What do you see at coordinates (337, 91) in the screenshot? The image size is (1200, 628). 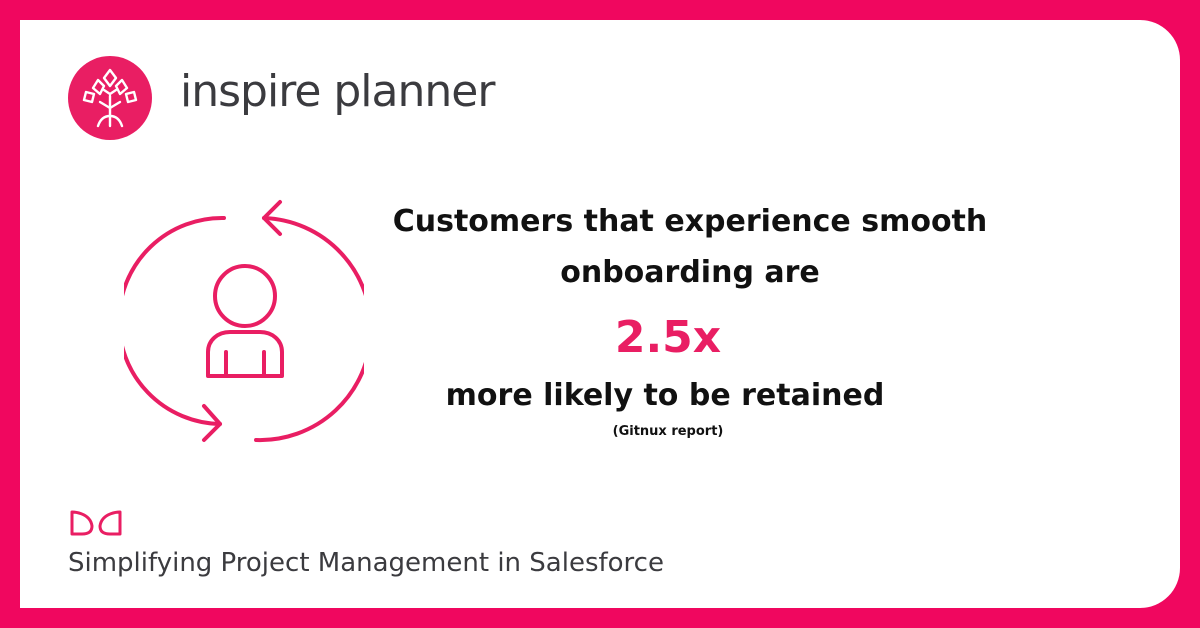 I see `brand-name: inspire planner` at bounding box center [337, 91].